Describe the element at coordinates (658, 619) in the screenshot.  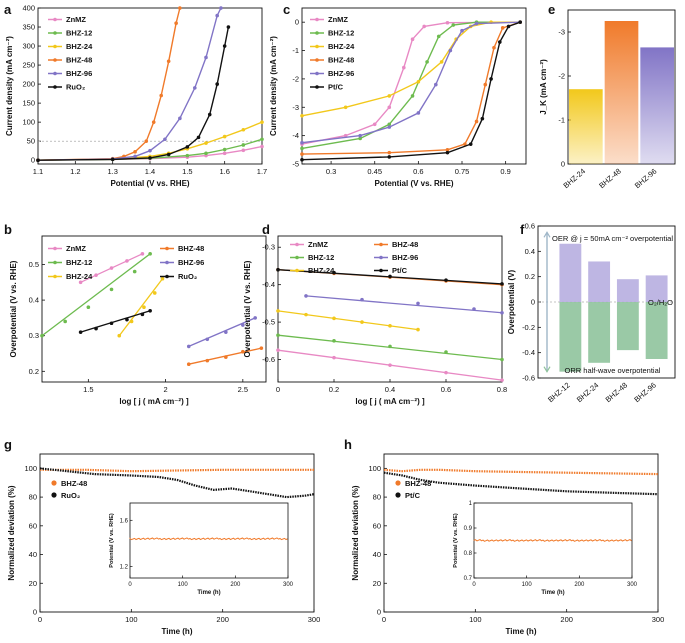
I see `x-tick-label: 300` at that location.